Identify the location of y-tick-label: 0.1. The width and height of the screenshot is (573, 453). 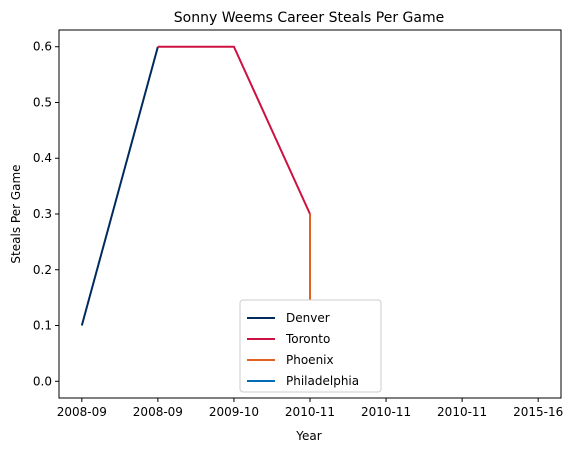
(42, 326).